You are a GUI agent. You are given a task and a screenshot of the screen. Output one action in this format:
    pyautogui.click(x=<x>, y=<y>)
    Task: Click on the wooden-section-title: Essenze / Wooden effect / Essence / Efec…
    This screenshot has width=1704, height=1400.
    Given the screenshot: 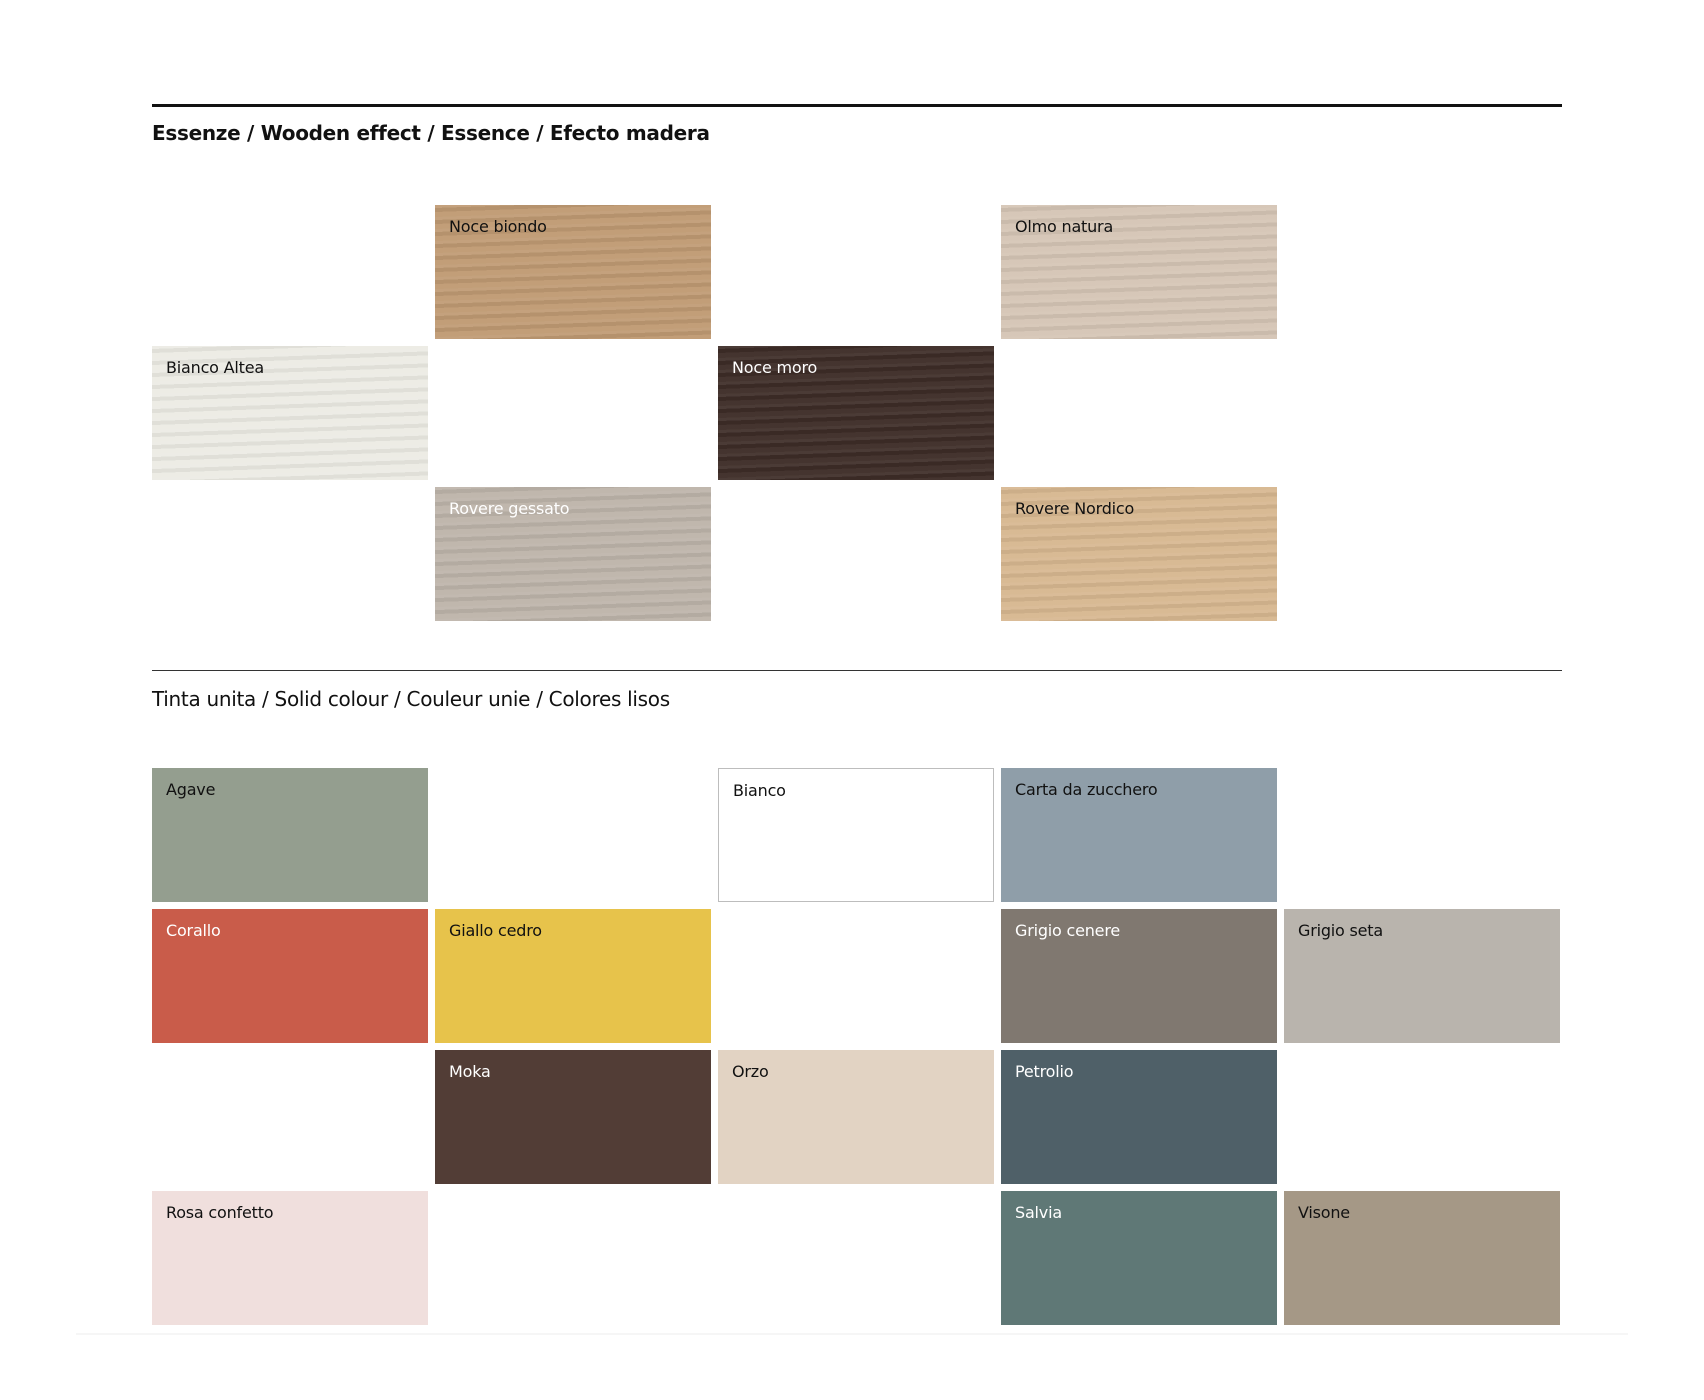 What is the action you would take?
    pyautogui.click(x=431, y=133)
    